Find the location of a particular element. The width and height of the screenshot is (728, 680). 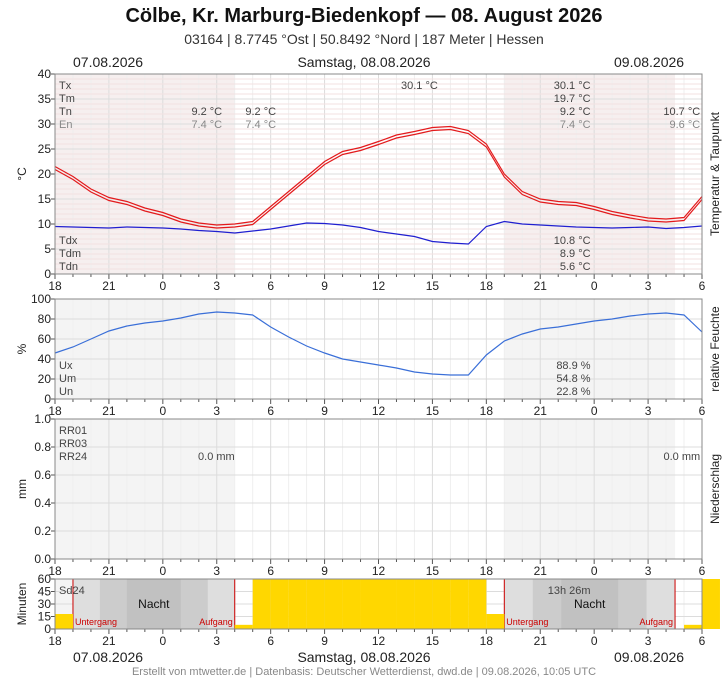

precipitation-night-shade is located at coordinates (590, 489).